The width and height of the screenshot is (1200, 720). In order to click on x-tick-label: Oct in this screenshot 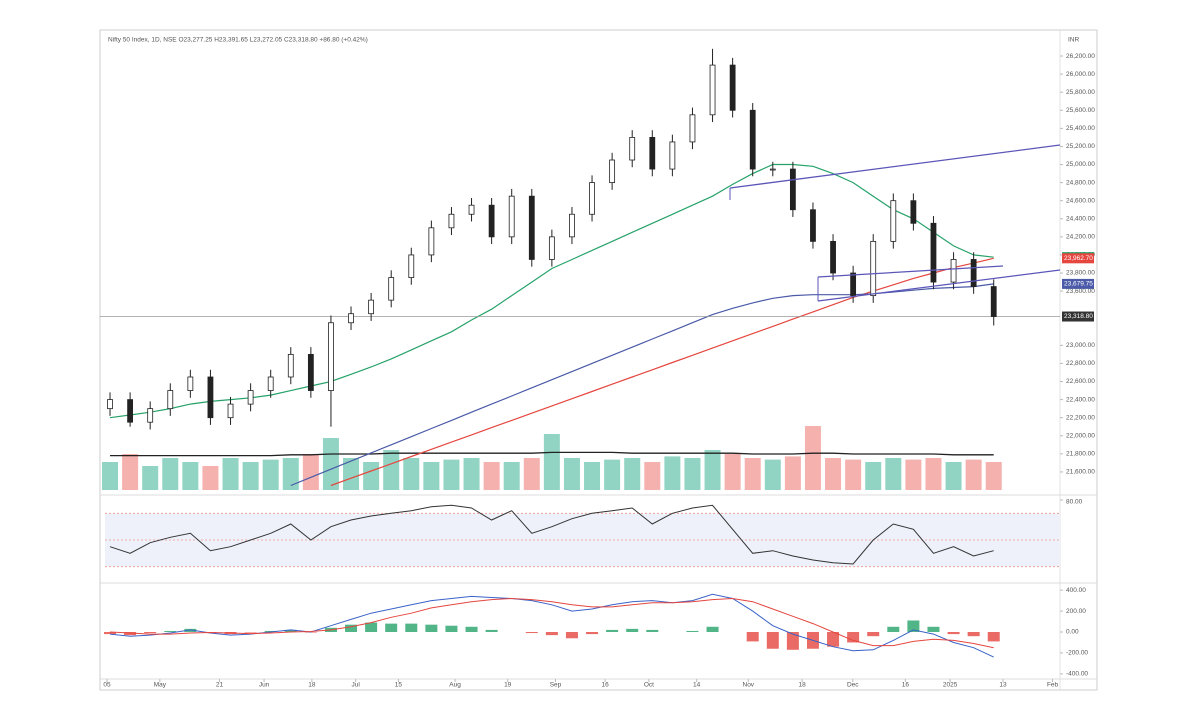, I will do `click(649, 685)`.